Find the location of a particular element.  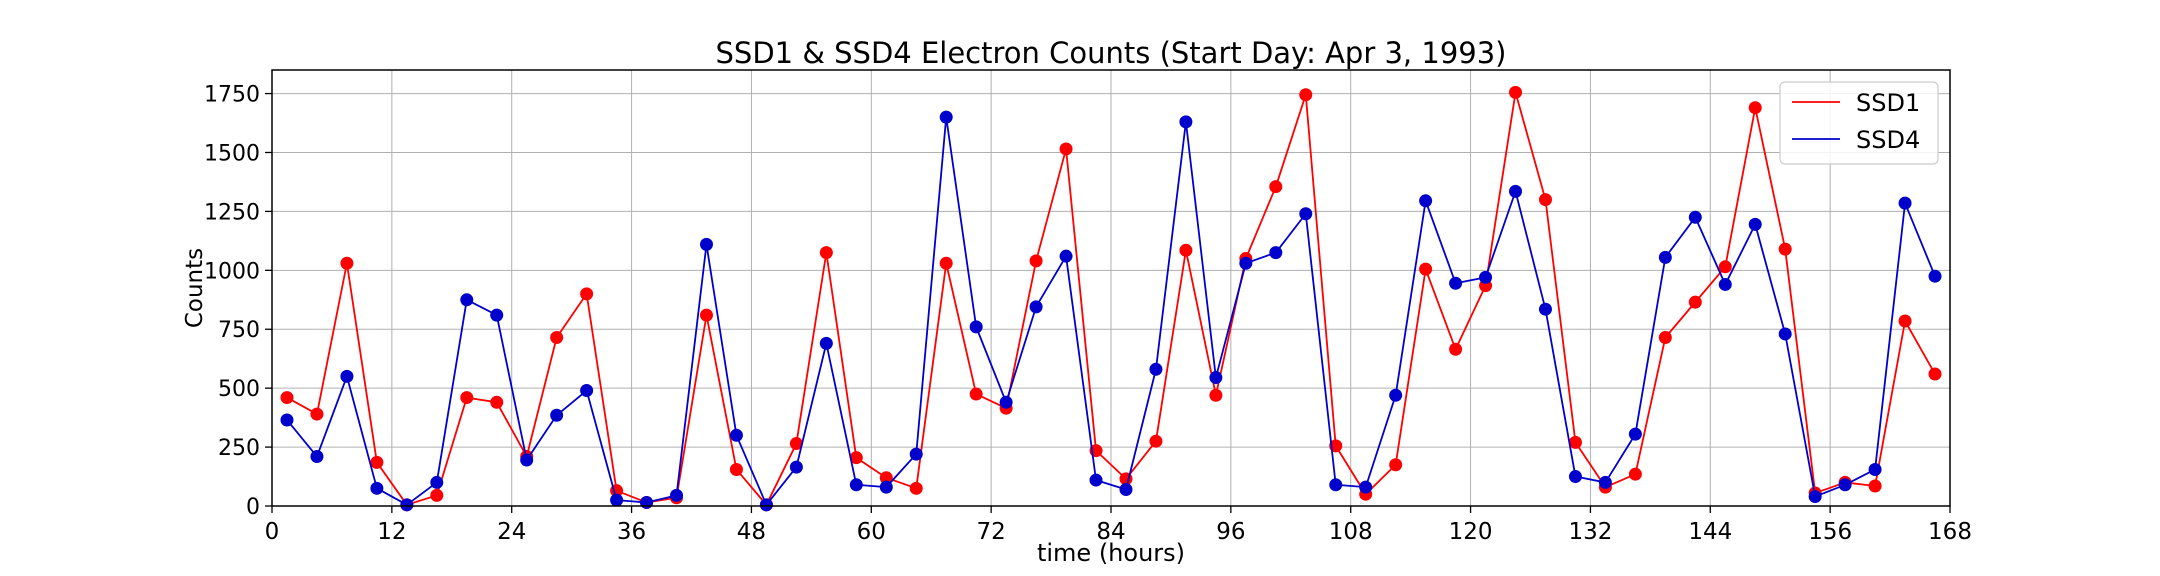

x-tick-label: 120 is located at coordinates (1471, 532).